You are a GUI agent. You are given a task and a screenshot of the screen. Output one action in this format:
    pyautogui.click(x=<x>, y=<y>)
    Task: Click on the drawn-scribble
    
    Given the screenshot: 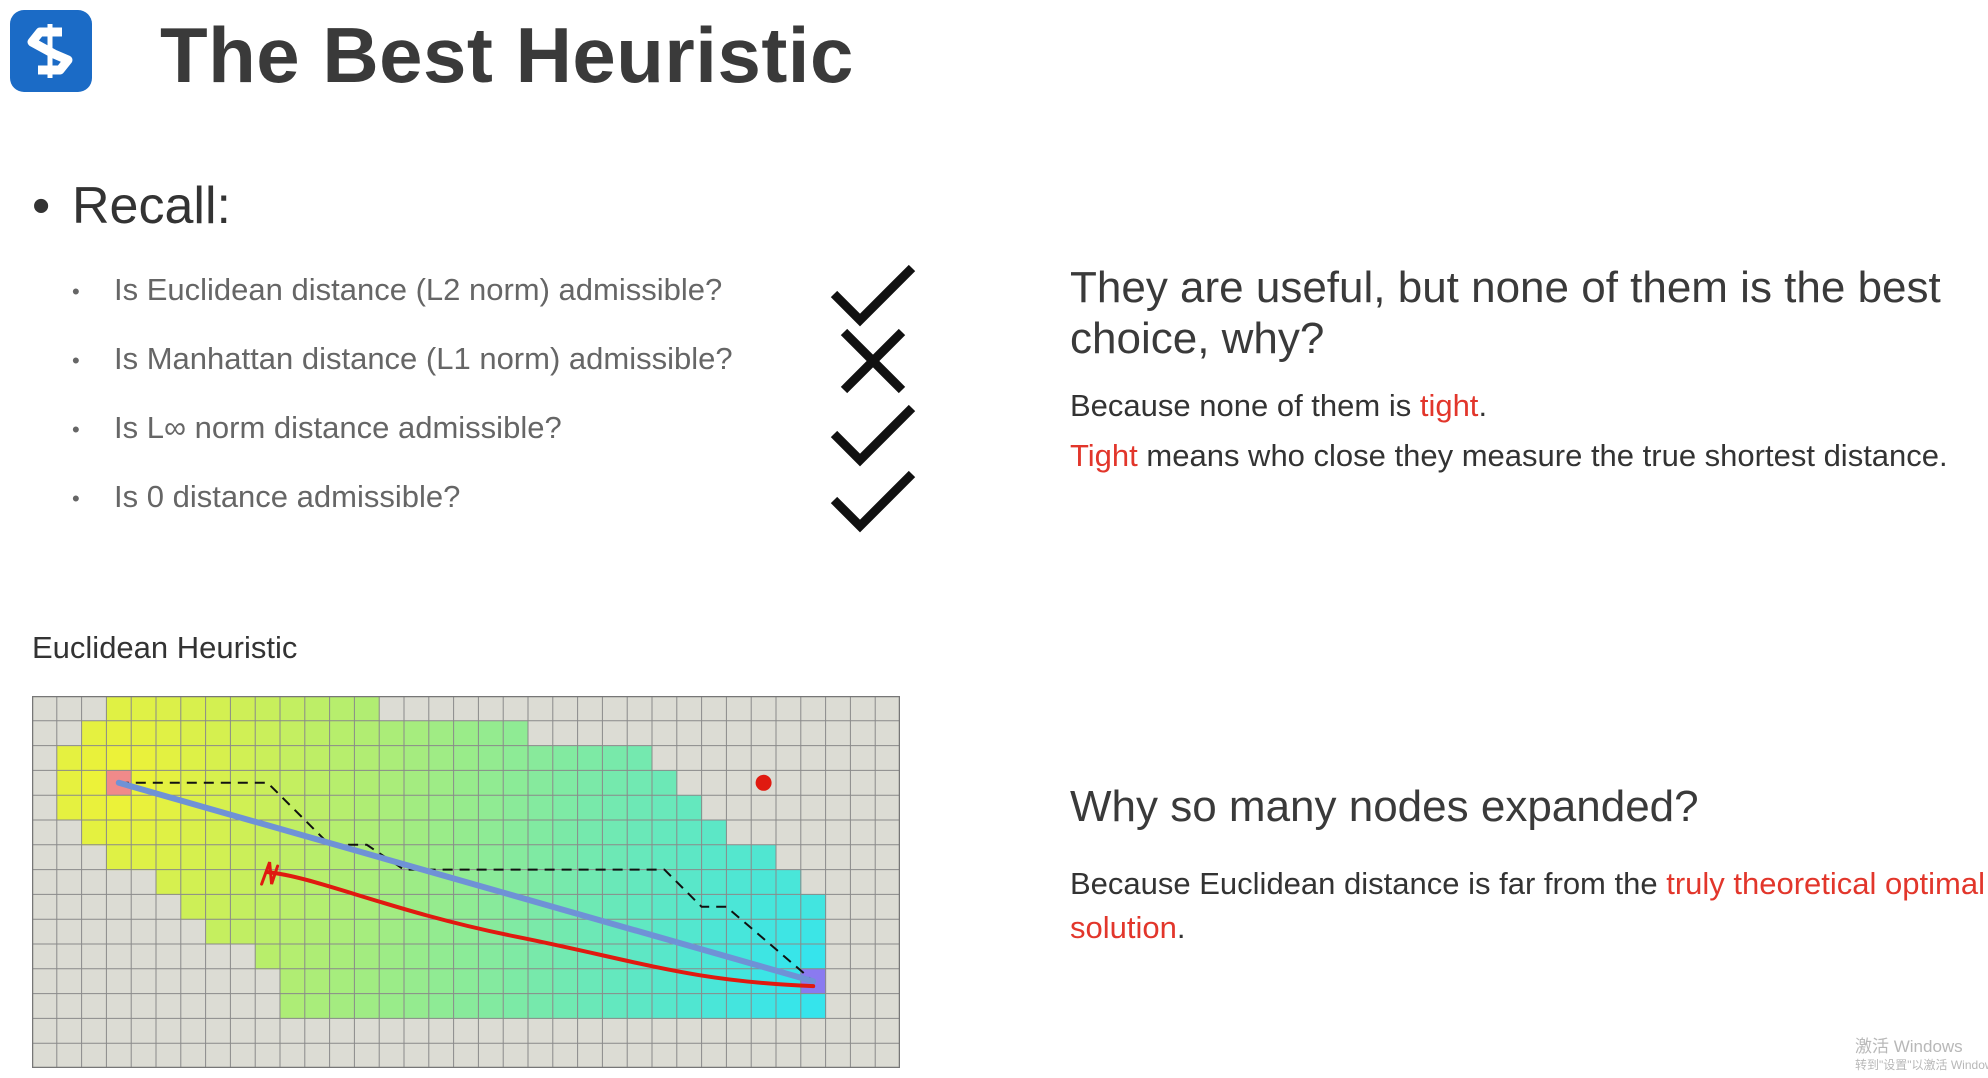 What is the action you would take?
    pyautogui.click(x=270, y=873)
    